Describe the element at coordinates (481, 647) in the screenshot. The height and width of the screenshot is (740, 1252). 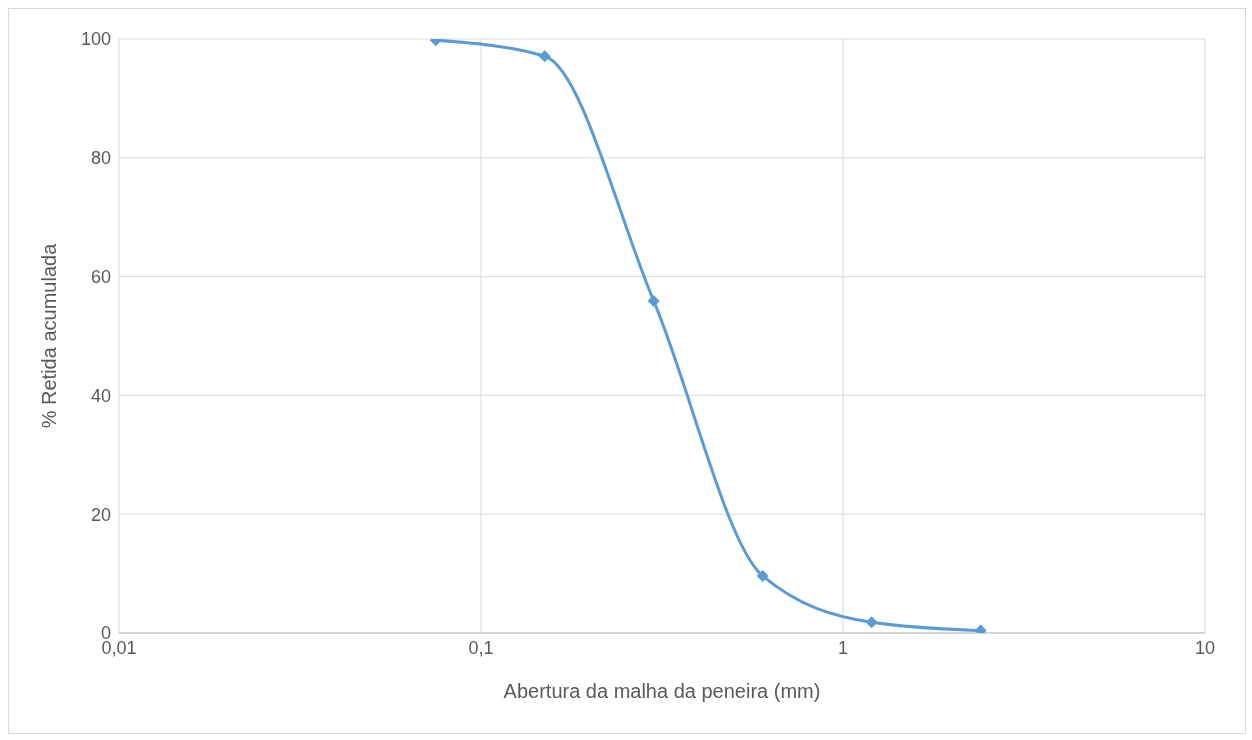
I see `x-tick-label: 0,1` at that location.